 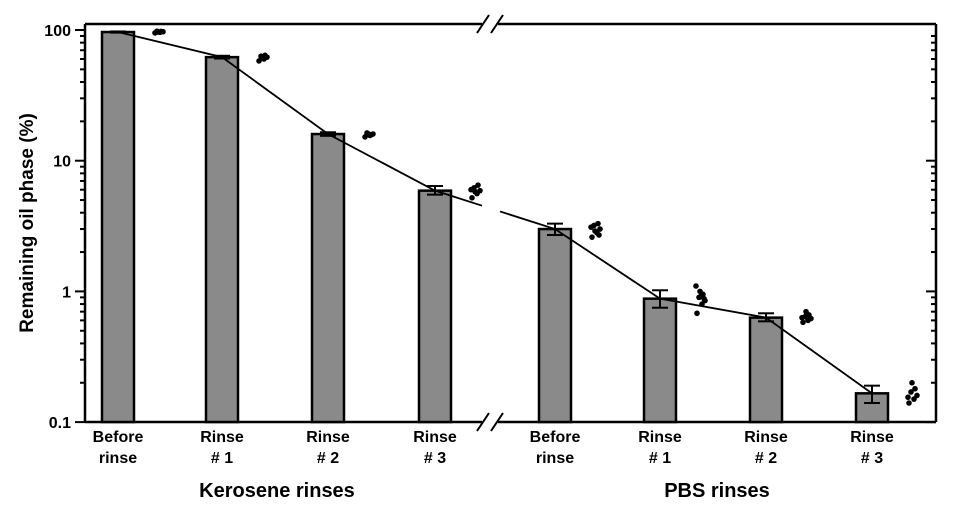 I want to click on y-tick-label: 100, so click(x=57, y=31).